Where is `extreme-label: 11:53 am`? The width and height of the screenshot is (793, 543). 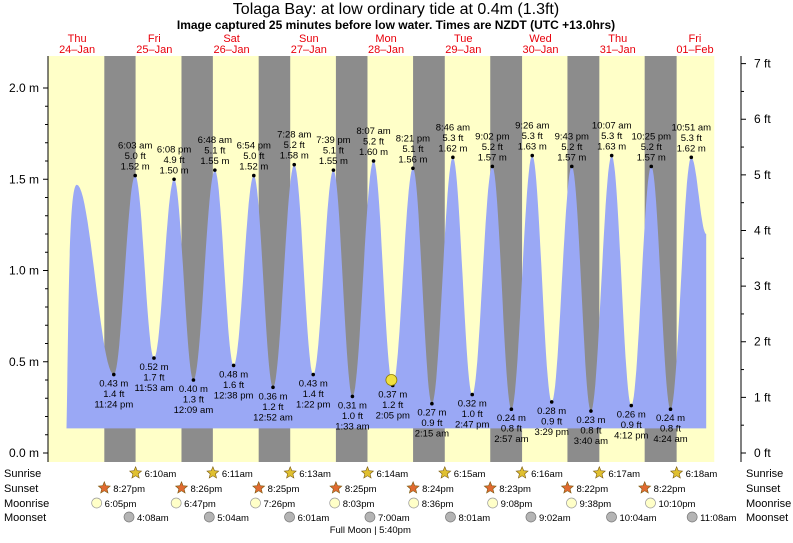
extreme-label: 11:53 am is located at coordinates (154, 388).